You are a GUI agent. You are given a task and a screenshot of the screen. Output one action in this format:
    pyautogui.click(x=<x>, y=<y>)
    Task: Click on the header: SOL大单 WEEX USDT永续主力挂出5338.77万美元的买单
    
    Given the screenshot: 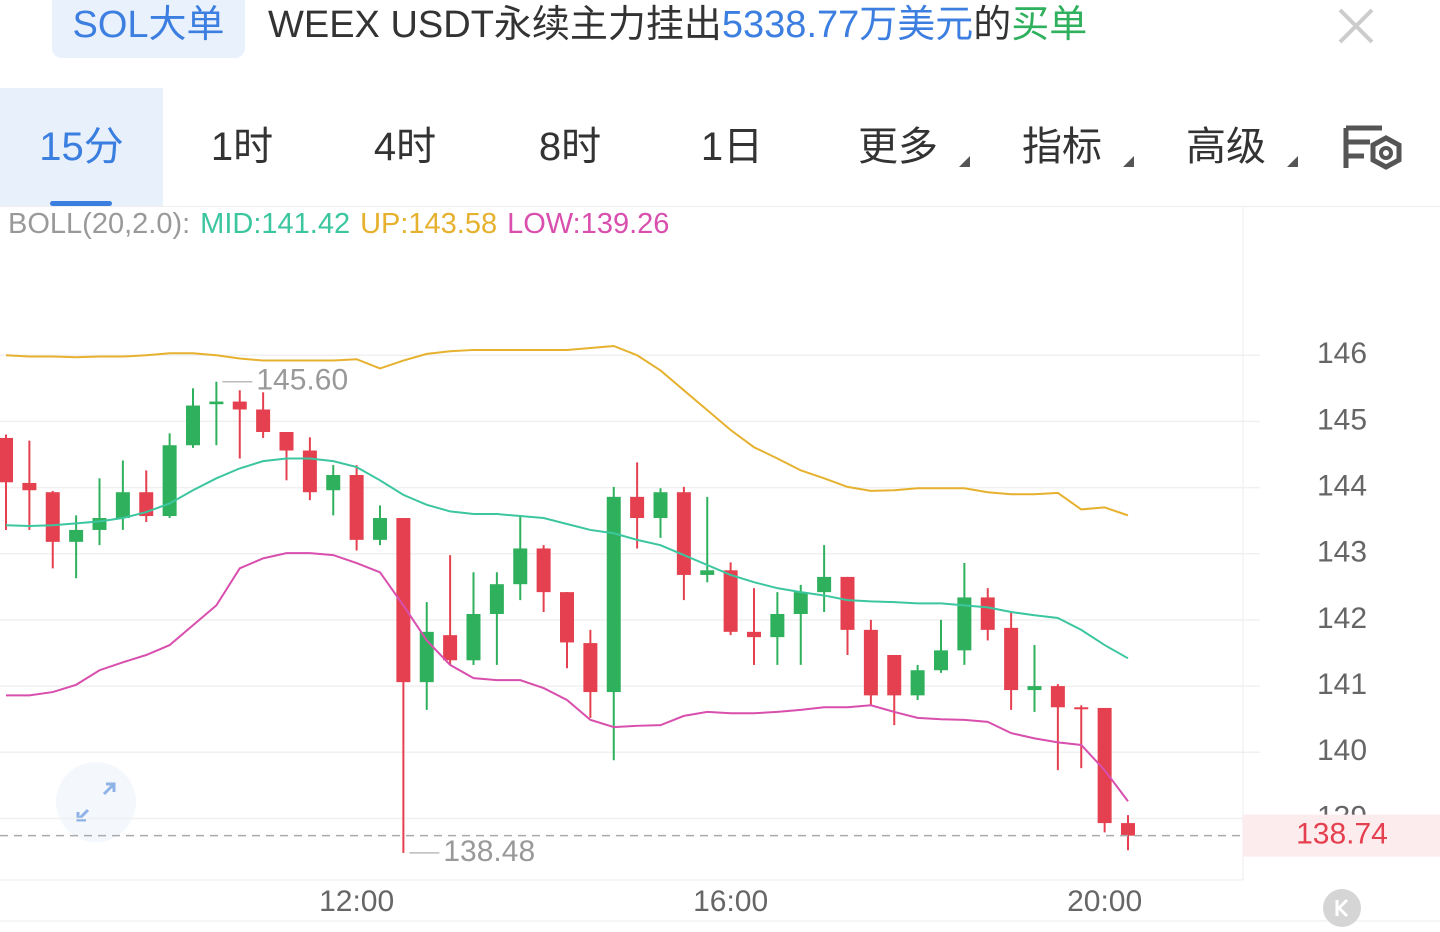 What is the action you would take?
    pyautogui.click(x=720, y=40)
    